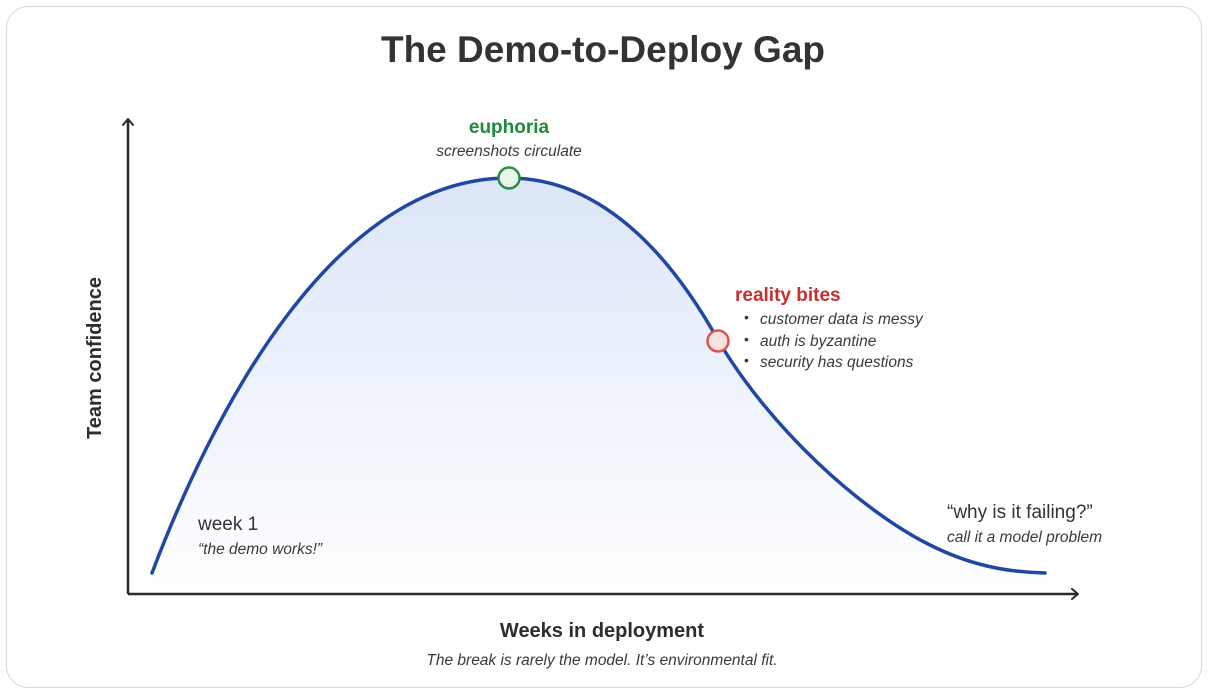 The width and height of the screenshot is (1210, 693). What do you see at coordinates (260, 549) in the screenshot?
I see `start-subtext: “the demo works!”` at bounding box center [260, 549].